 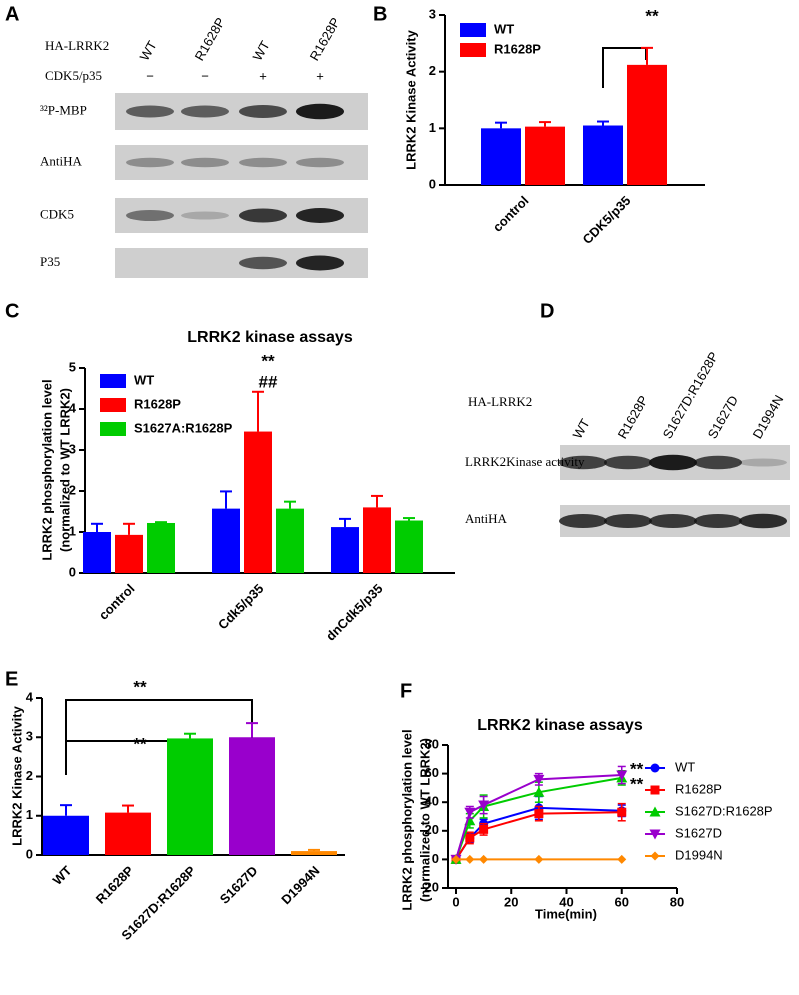 I want to click on lane-label: D1994N, so click(x=768, y=416).